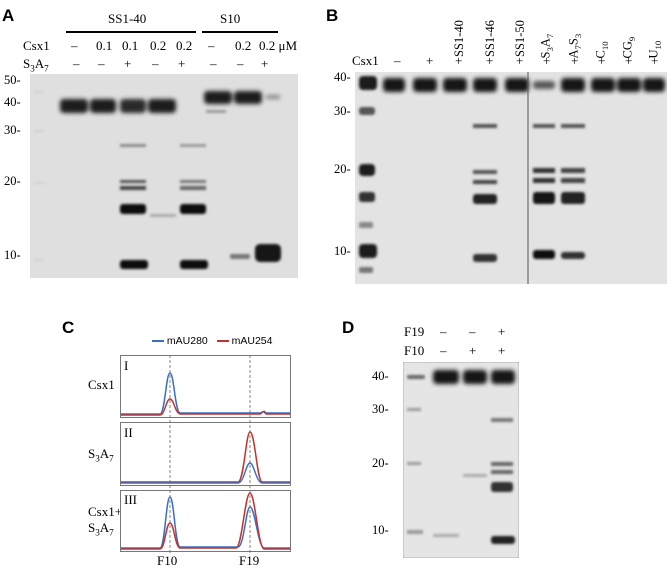  I want to click on panel-d-f19-value: +, so click(502, 331).